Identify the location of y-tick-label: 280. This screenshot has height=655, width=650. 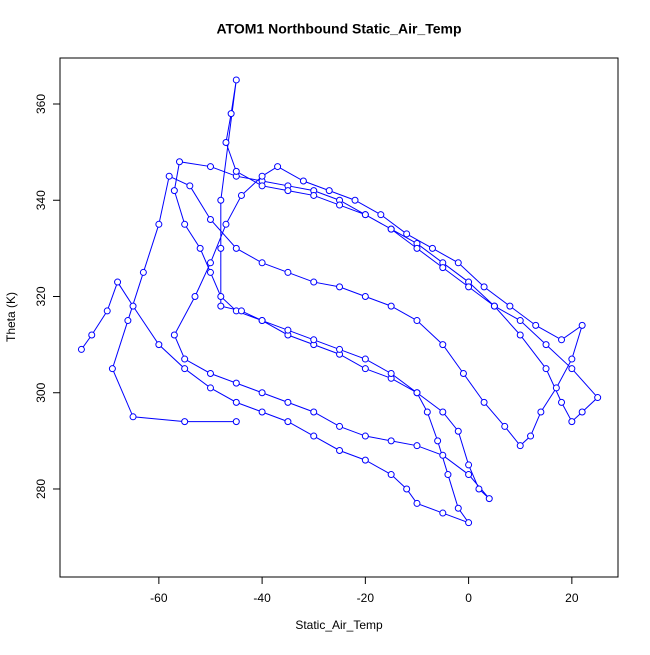
(41, 489).